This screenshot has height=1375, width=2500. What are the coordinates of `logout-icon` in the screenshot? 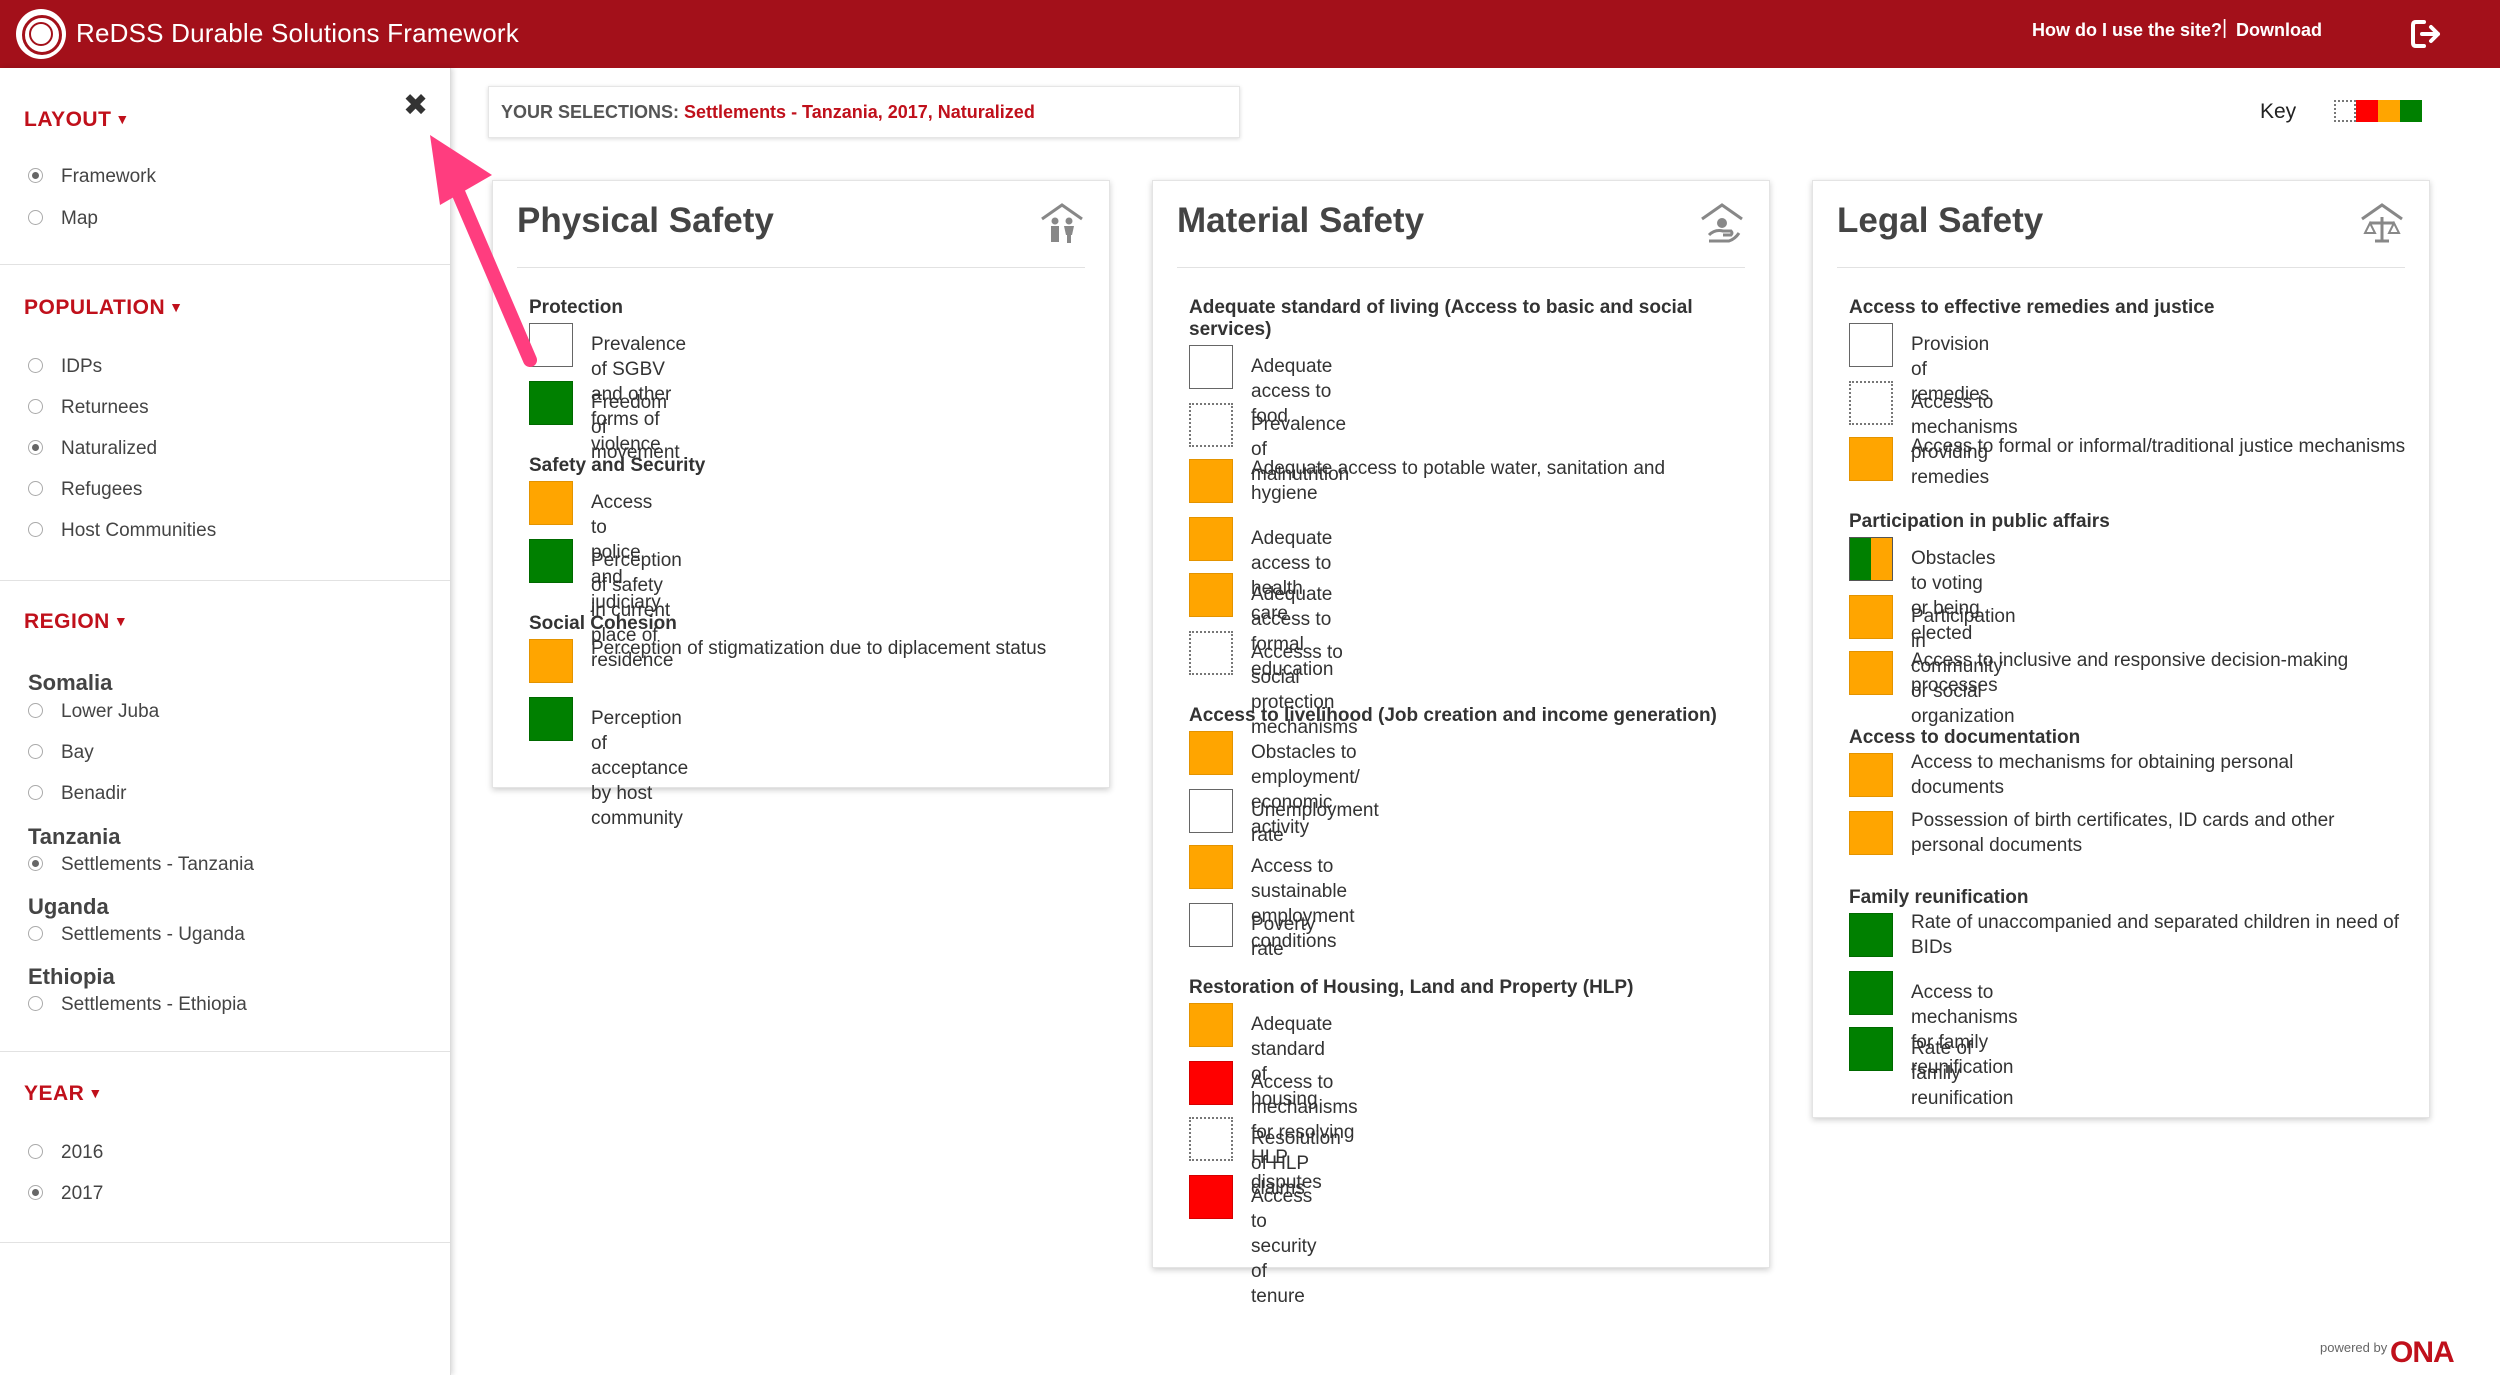 It's located at (2426, 34).